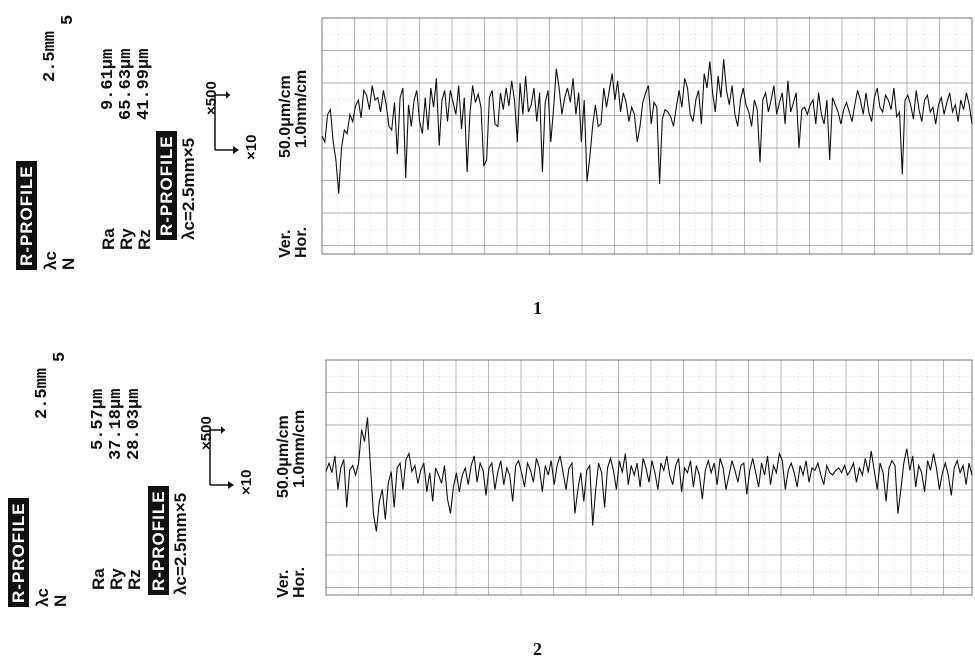 The height and width of the screenshot is (664, 975). What do you see at coordinates (126, 149) in the screenshot?
I see `params-block: Ra 9.61μm Ry 65.63μm Rz 41.99μm` at bounding box center [126, 149].